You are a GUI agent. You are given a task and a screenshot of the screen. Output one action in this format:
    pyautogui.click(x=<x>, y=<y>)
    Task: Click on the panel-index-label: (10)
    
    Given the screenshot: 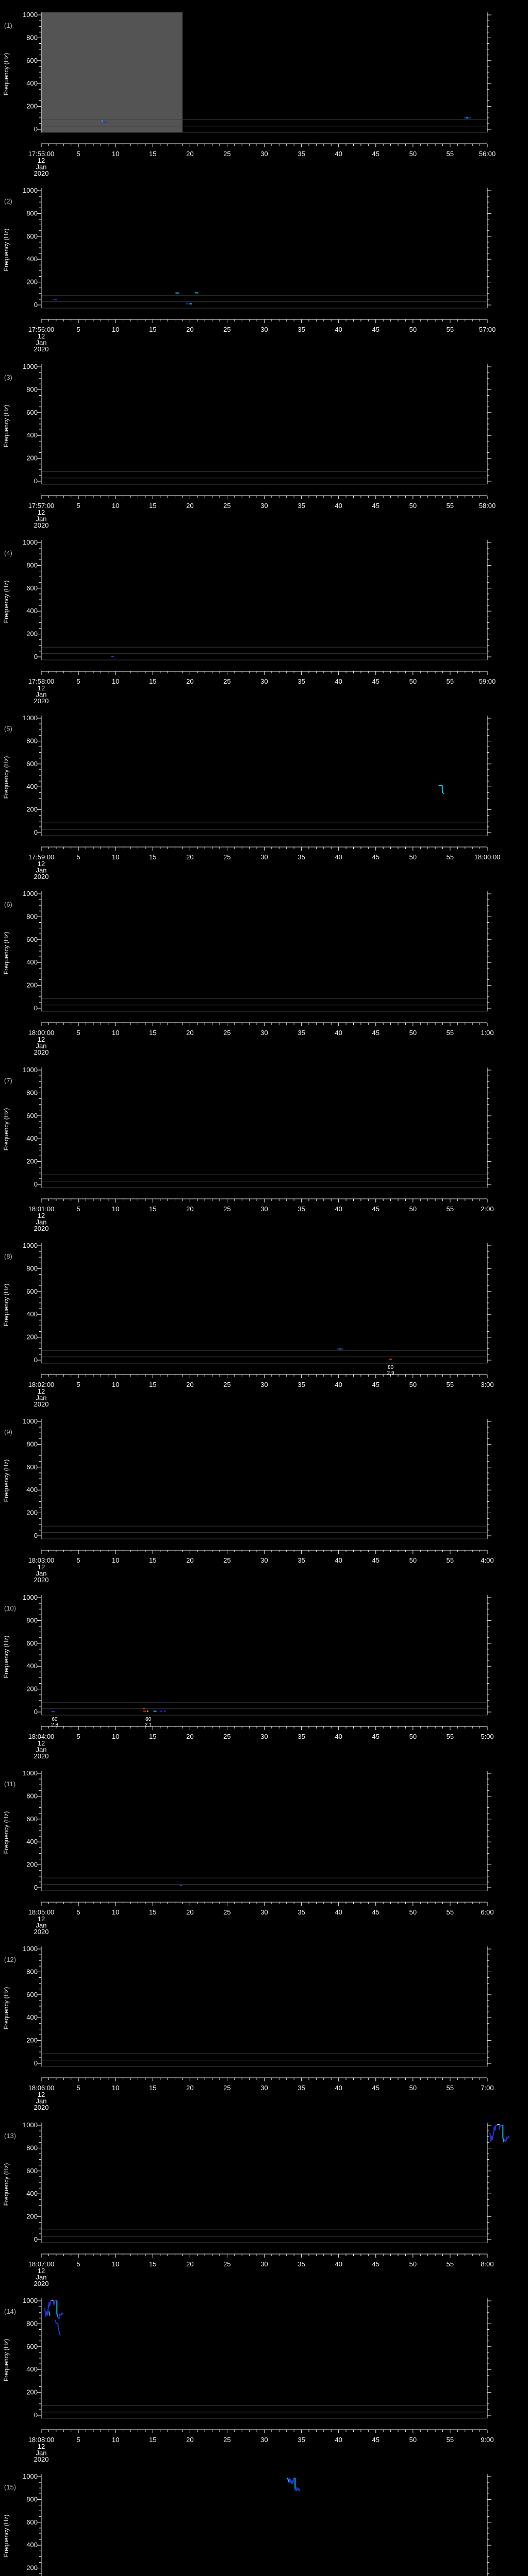 What is the action you would take?
    pyautogui.click(x=10, y=1608)
    